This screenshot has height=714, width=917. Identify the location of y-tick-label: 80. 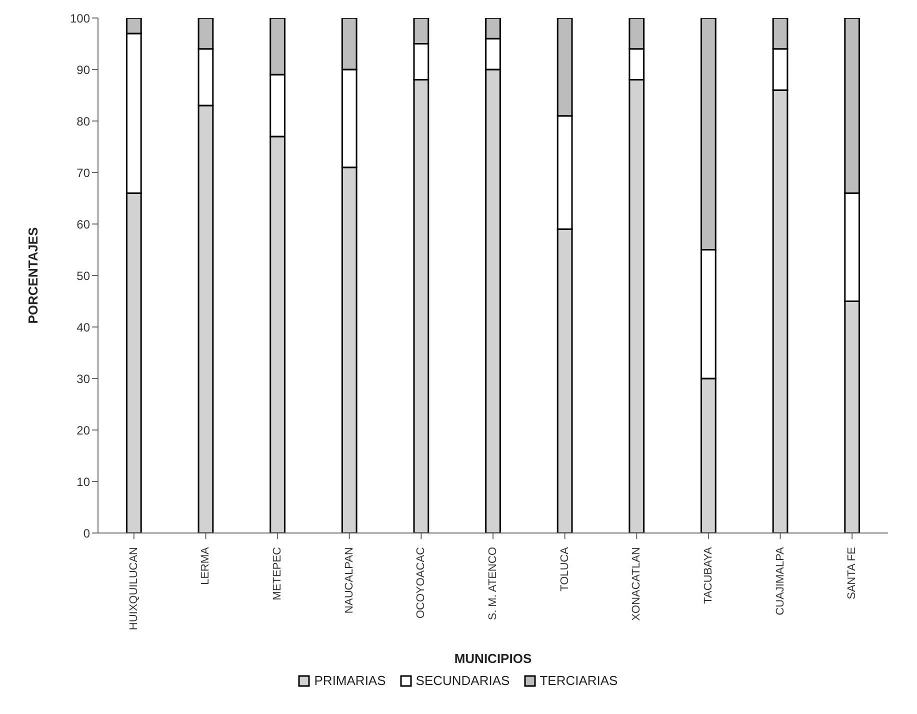
(83, 121).